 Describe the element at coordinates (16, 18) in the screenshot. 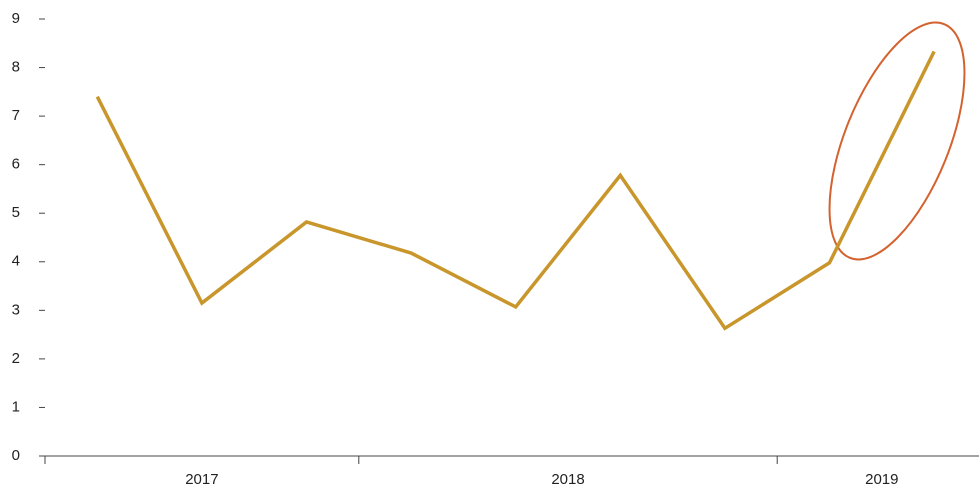

I see `y-tick-label: 9` at that location.